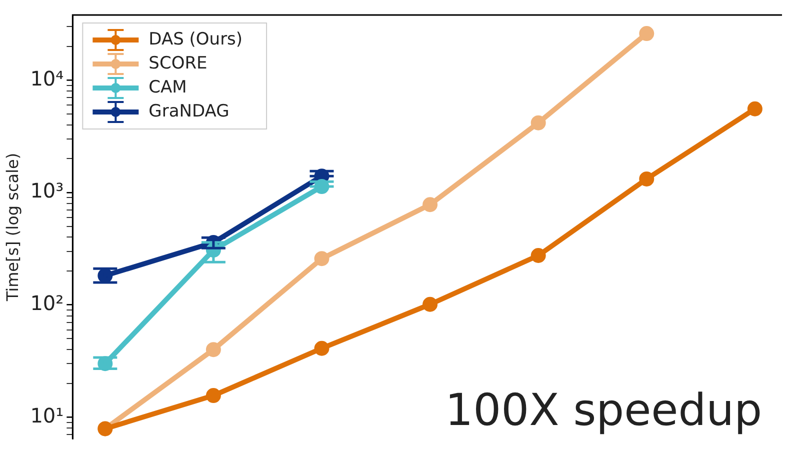 The image size is (792, 454). I want to click on y-axis-title: Time[s] (log scale), so click(12, 227).